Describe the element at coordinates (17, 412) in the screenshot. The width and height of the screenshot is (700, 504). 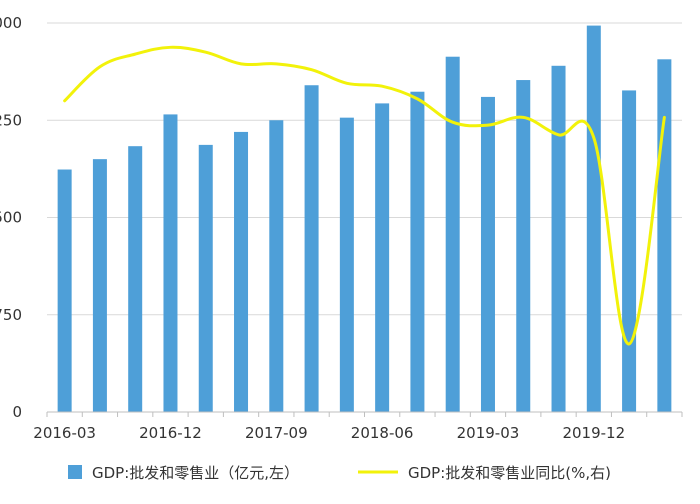
I see `y-tick-label: 0` at that location.